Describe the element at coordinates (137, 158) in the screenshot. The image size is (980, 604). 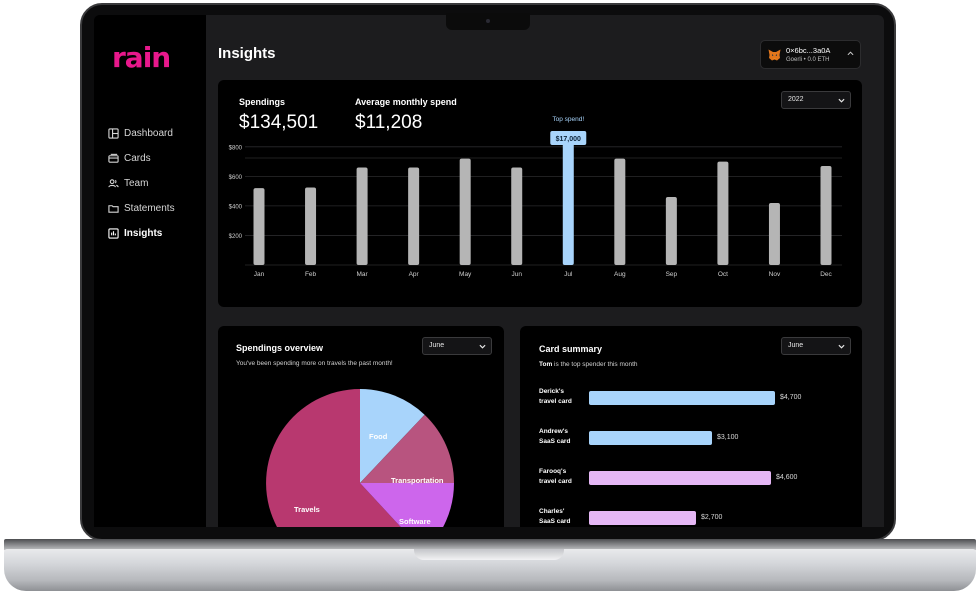
I see `sidebar-item-label: Cards` at that location.